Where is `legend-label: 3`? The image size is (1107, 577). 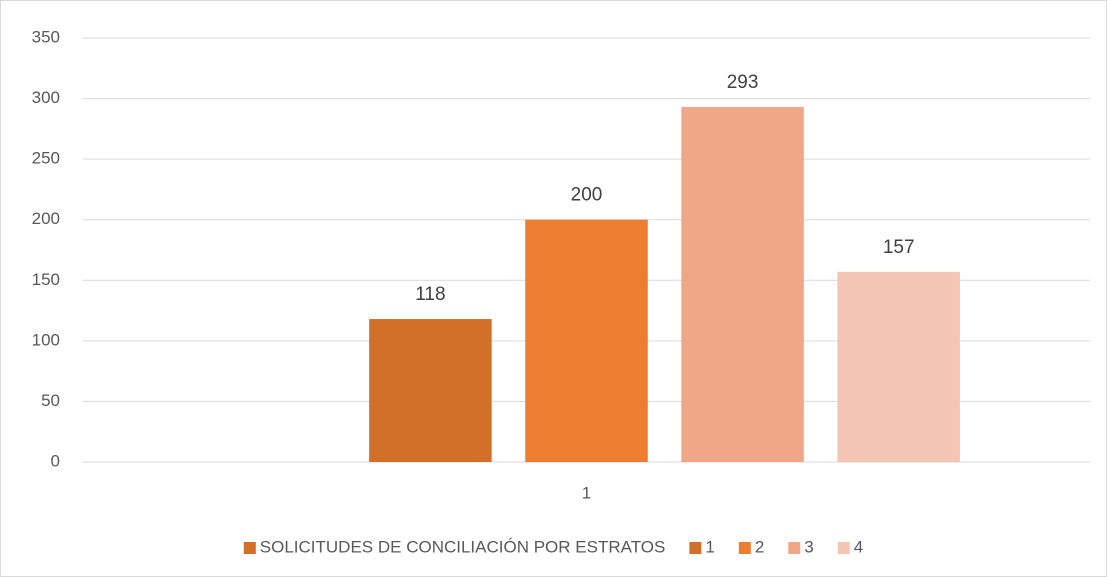
legend-label: 3 is located at coordinates (808, 546).